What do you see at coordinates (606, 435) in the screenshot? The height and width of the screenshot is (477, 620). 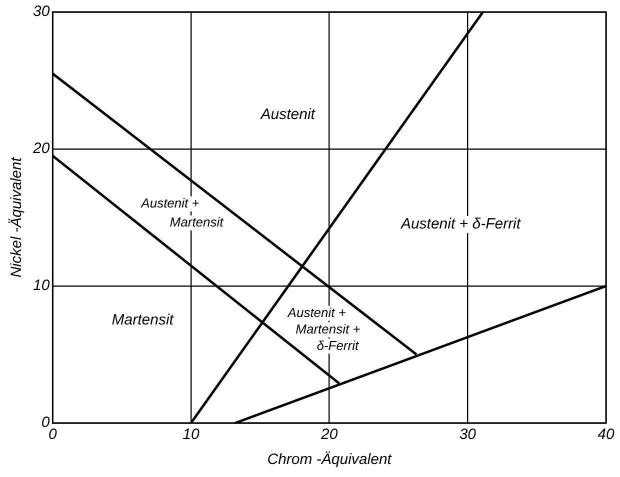 I see `x-tick-label: 40` at bounding box center [606, 435].